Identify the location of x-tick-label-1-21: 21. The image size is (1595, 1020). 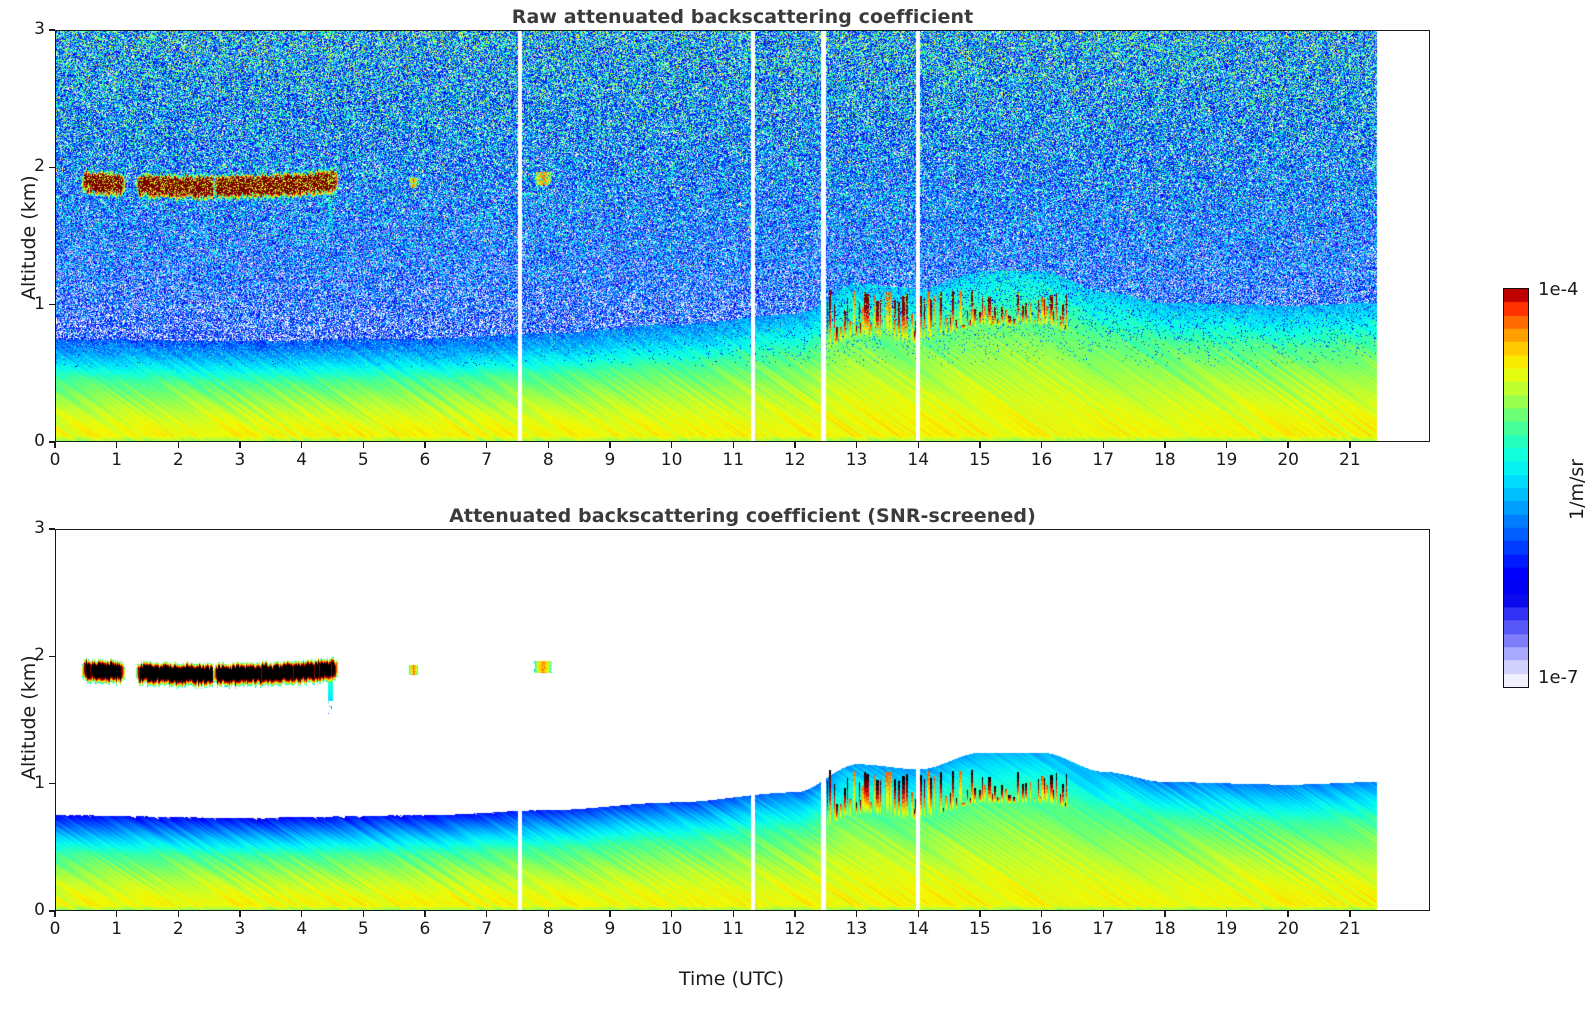
(1350, 929).